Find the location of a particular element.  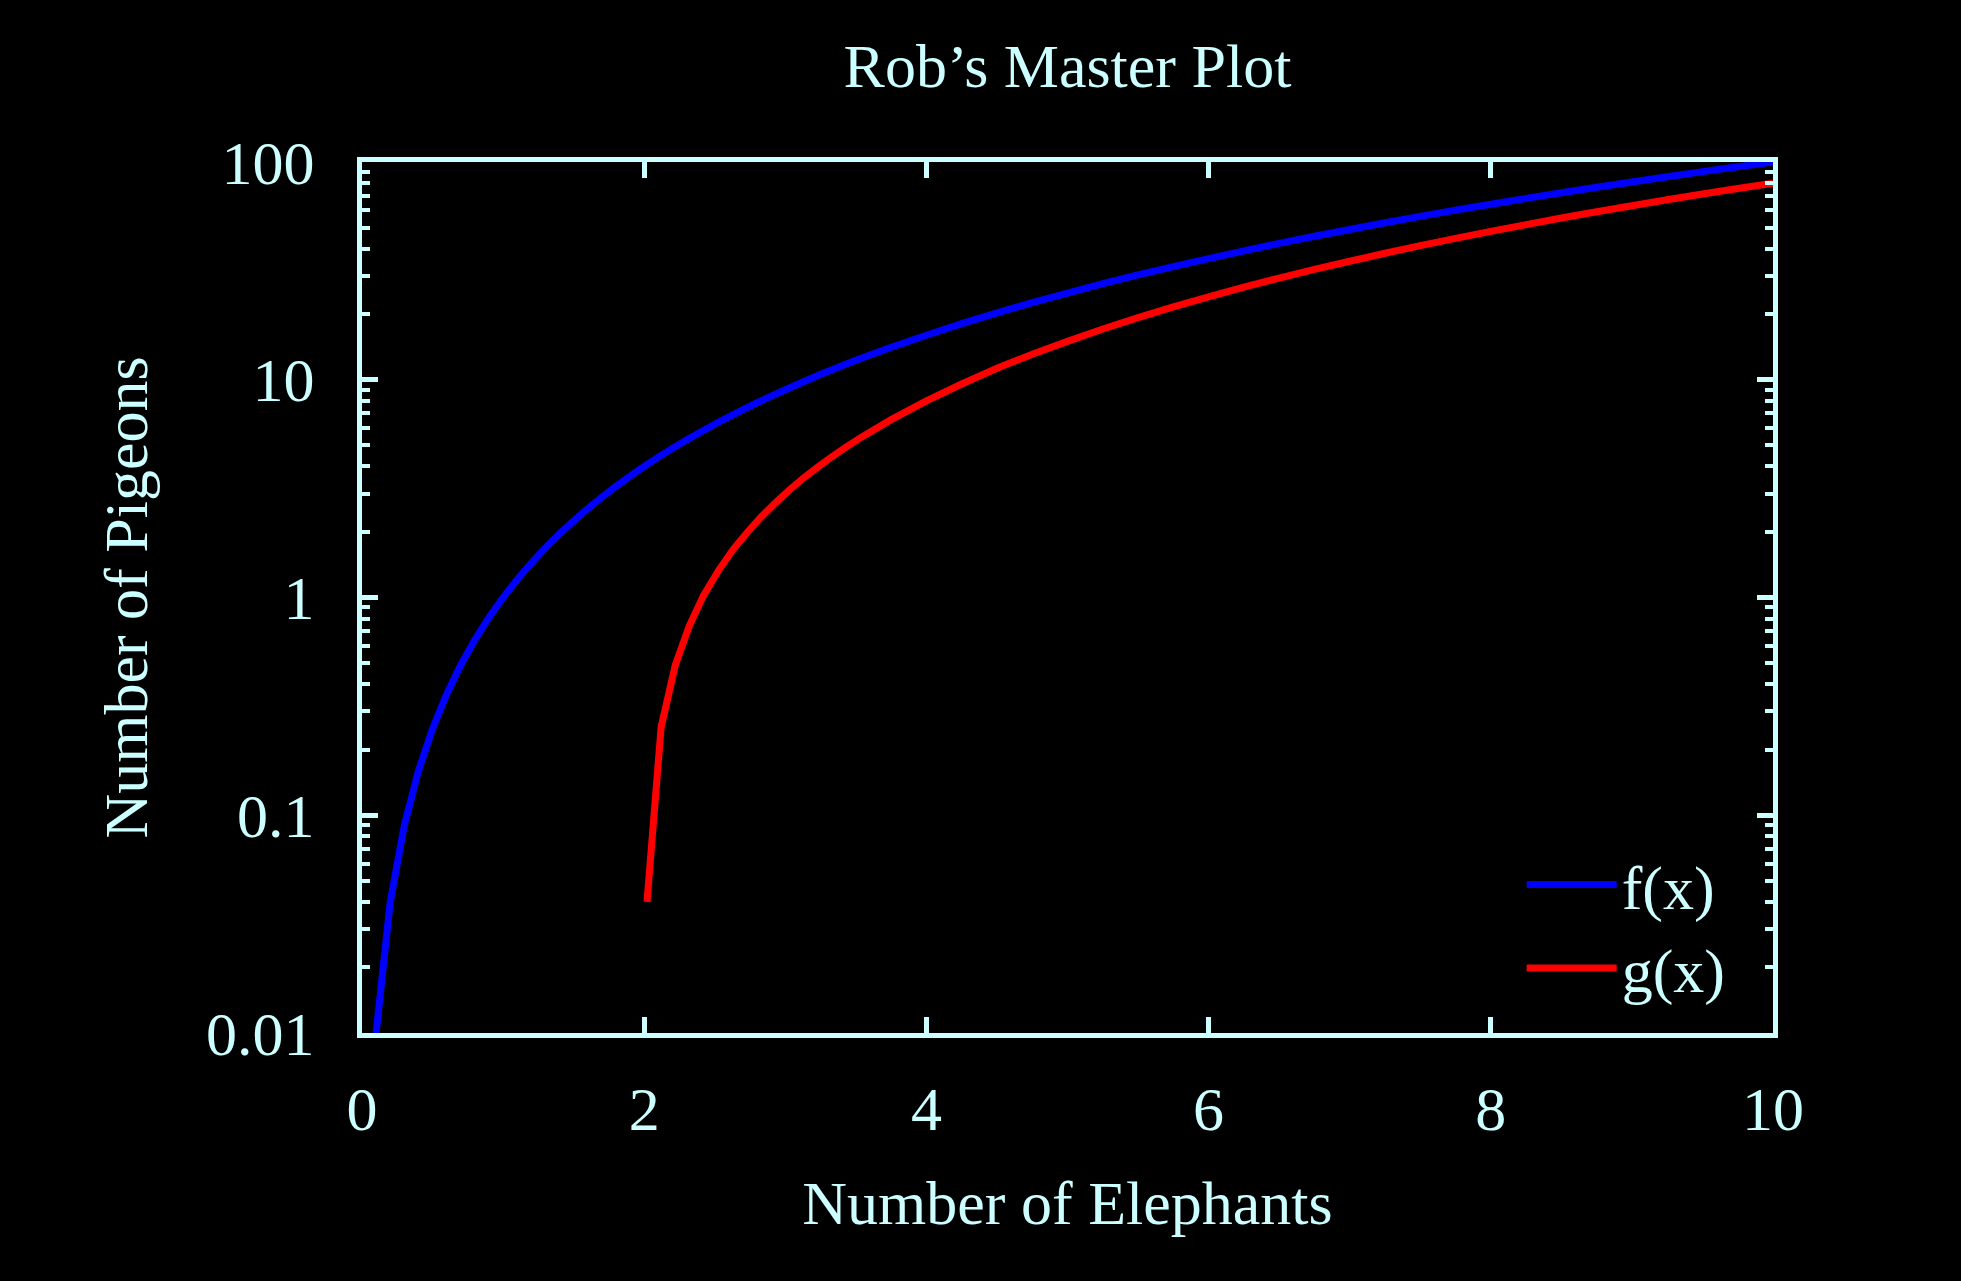

x-tick-label: 2 is located at coordinates (644, 1109).